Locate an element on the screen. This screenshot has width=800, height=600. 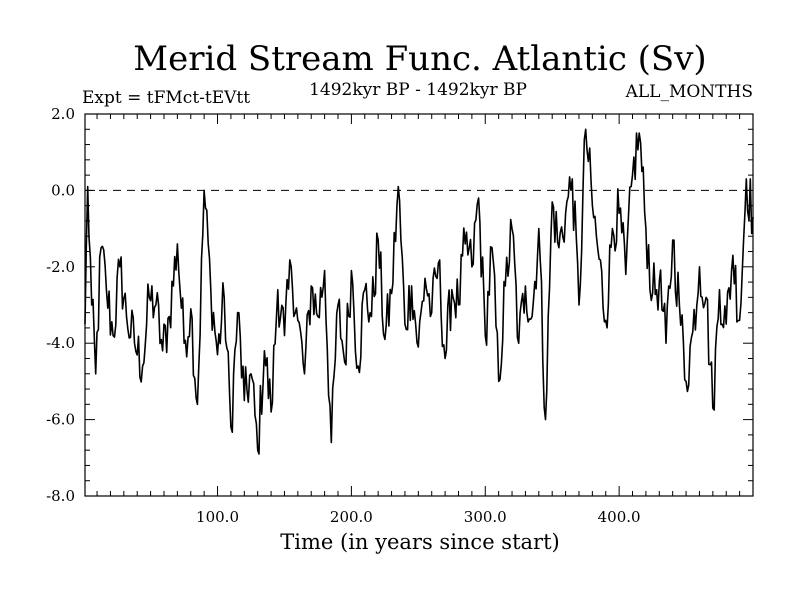
x-tick-label: 400.0 is located at coordinates (619, 517).